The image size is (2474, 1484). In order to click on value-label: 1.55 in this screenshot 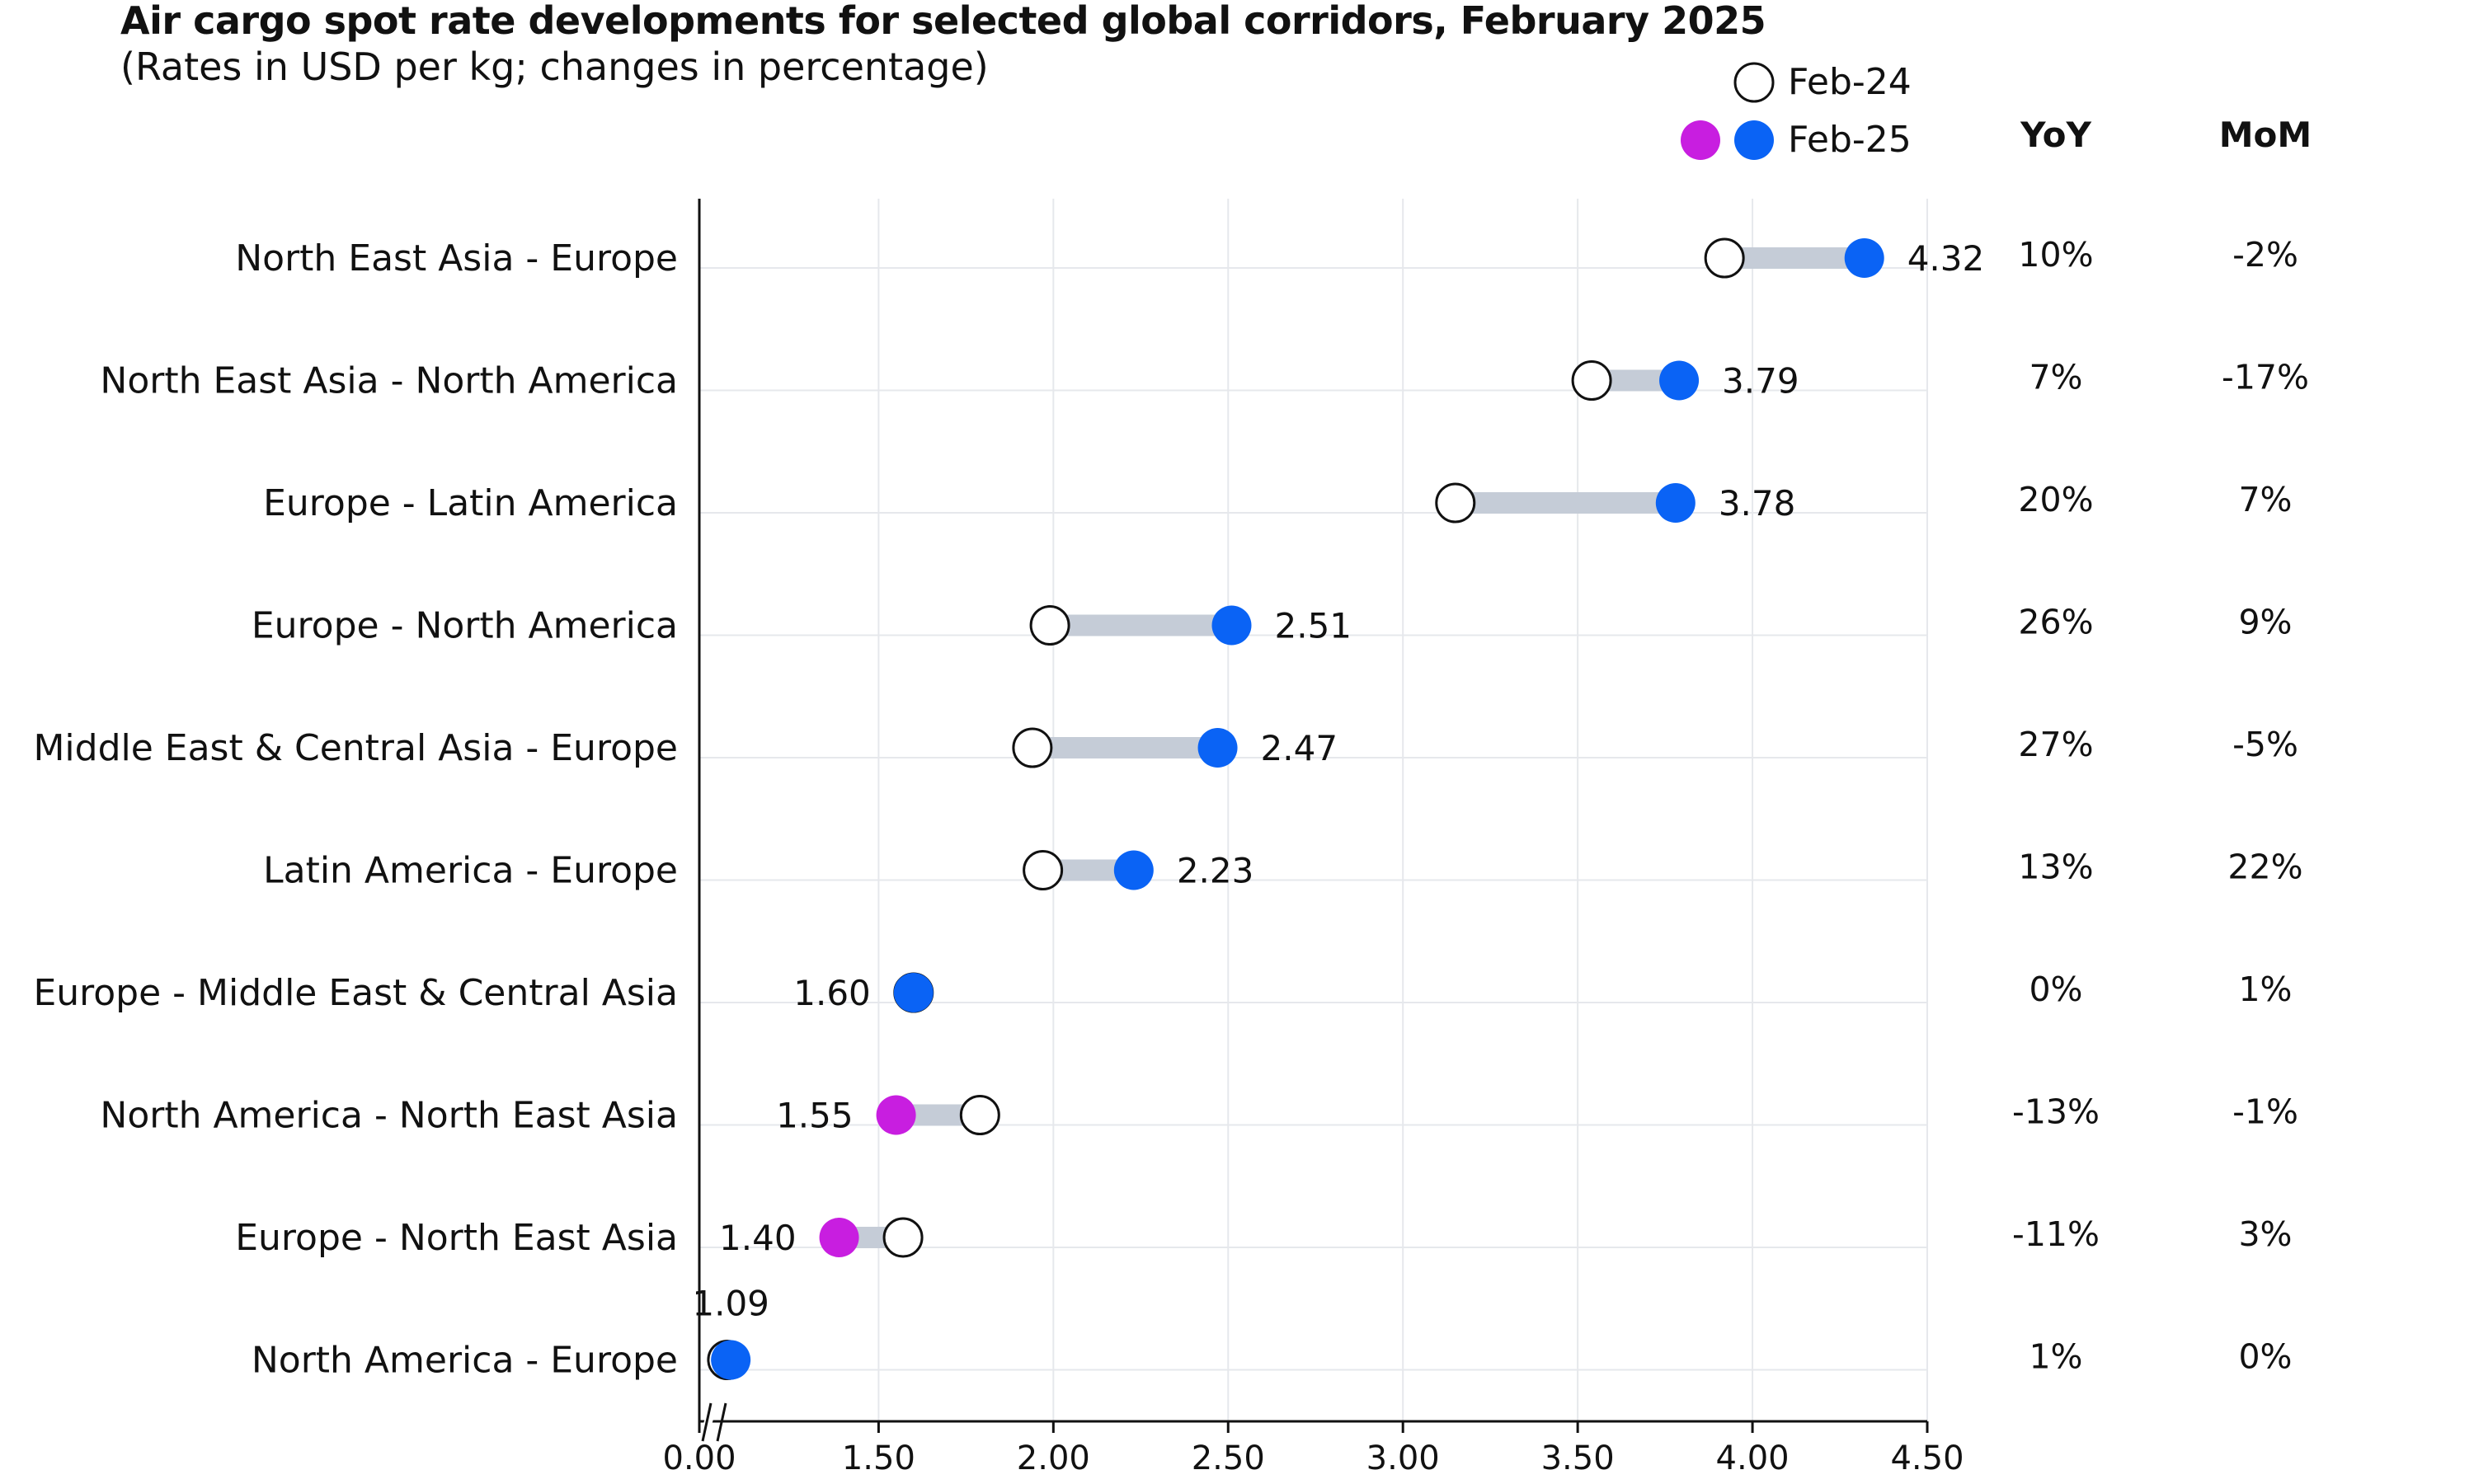, I will do `click(815, 1116)`.